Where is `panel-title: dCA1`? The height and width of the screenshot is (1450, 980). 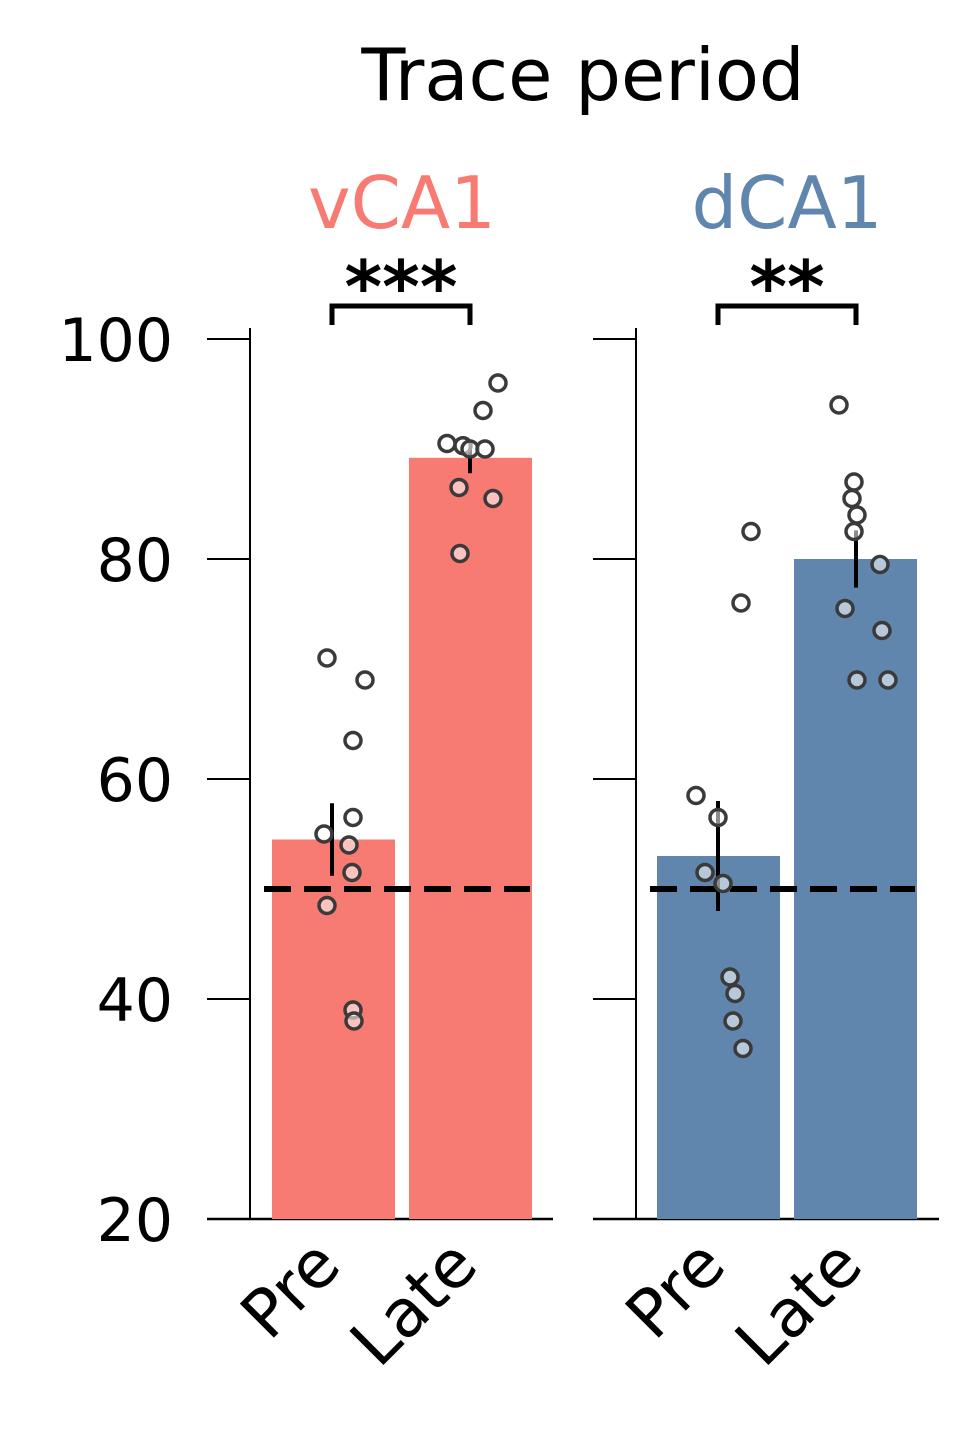
panel-title: dCA1 is located at coordinates (786, 203).